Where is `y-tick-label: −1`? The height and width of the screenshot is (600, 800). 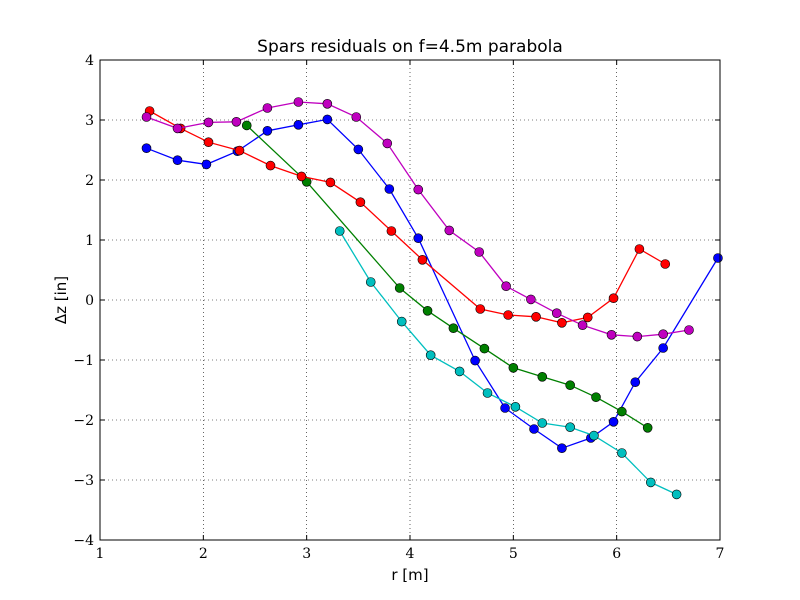
y-tick-label: −1 is located at coordinates (83, 361).